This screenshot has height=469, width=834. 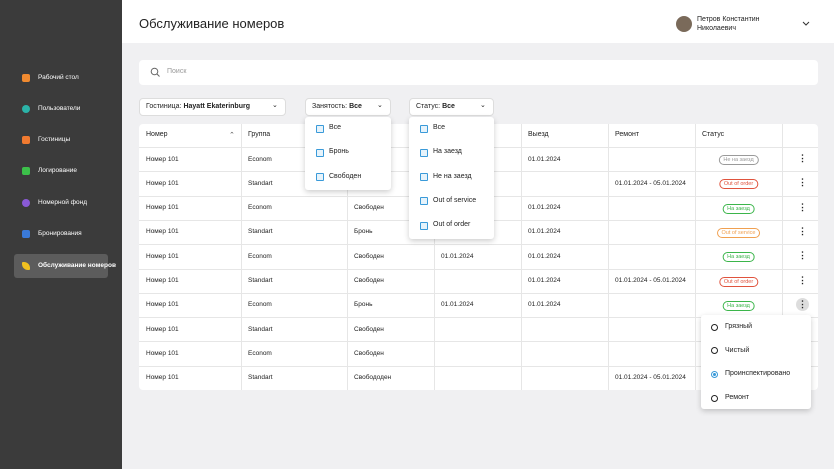 I want to click on dropdown-item: Не на заезд, so click(x=452, y=176).